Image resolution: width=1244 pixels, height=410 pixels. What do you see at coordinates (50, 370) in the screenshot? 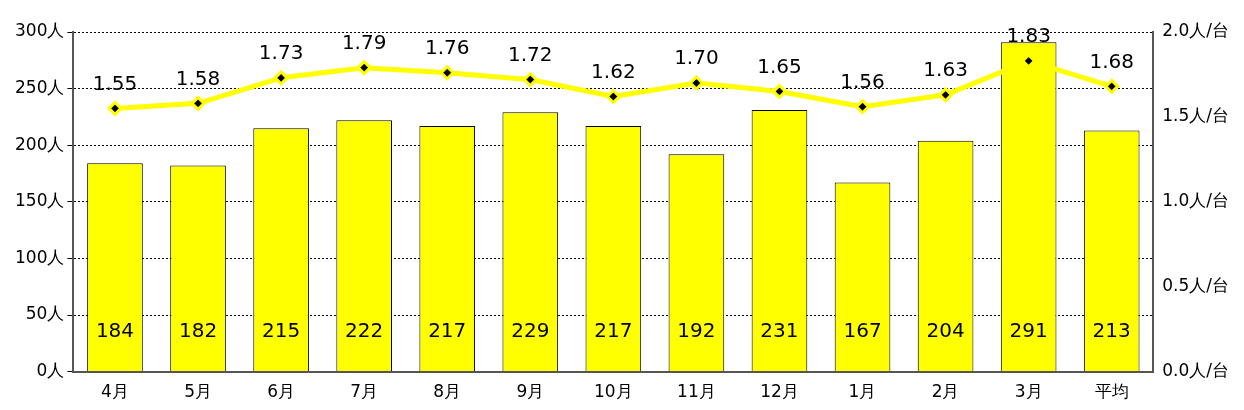
I see `y-tick-label: 0人` at bounding box center [50, 370].